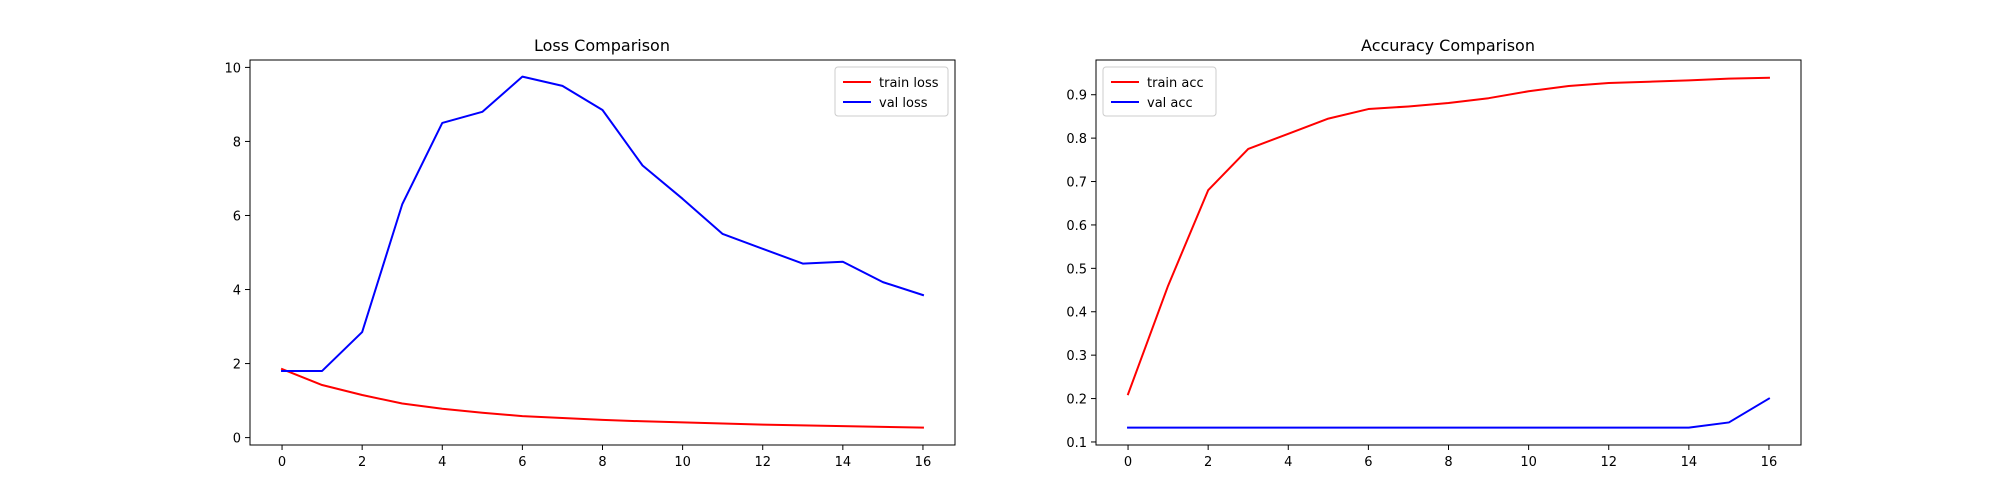 Image resolution: width=2000 pixels, height=500 pixels. What do you see at coordinates (903, 103) in the screenshot?
I see `loss-legend-label: val loss` at bounding box center [903, 103].